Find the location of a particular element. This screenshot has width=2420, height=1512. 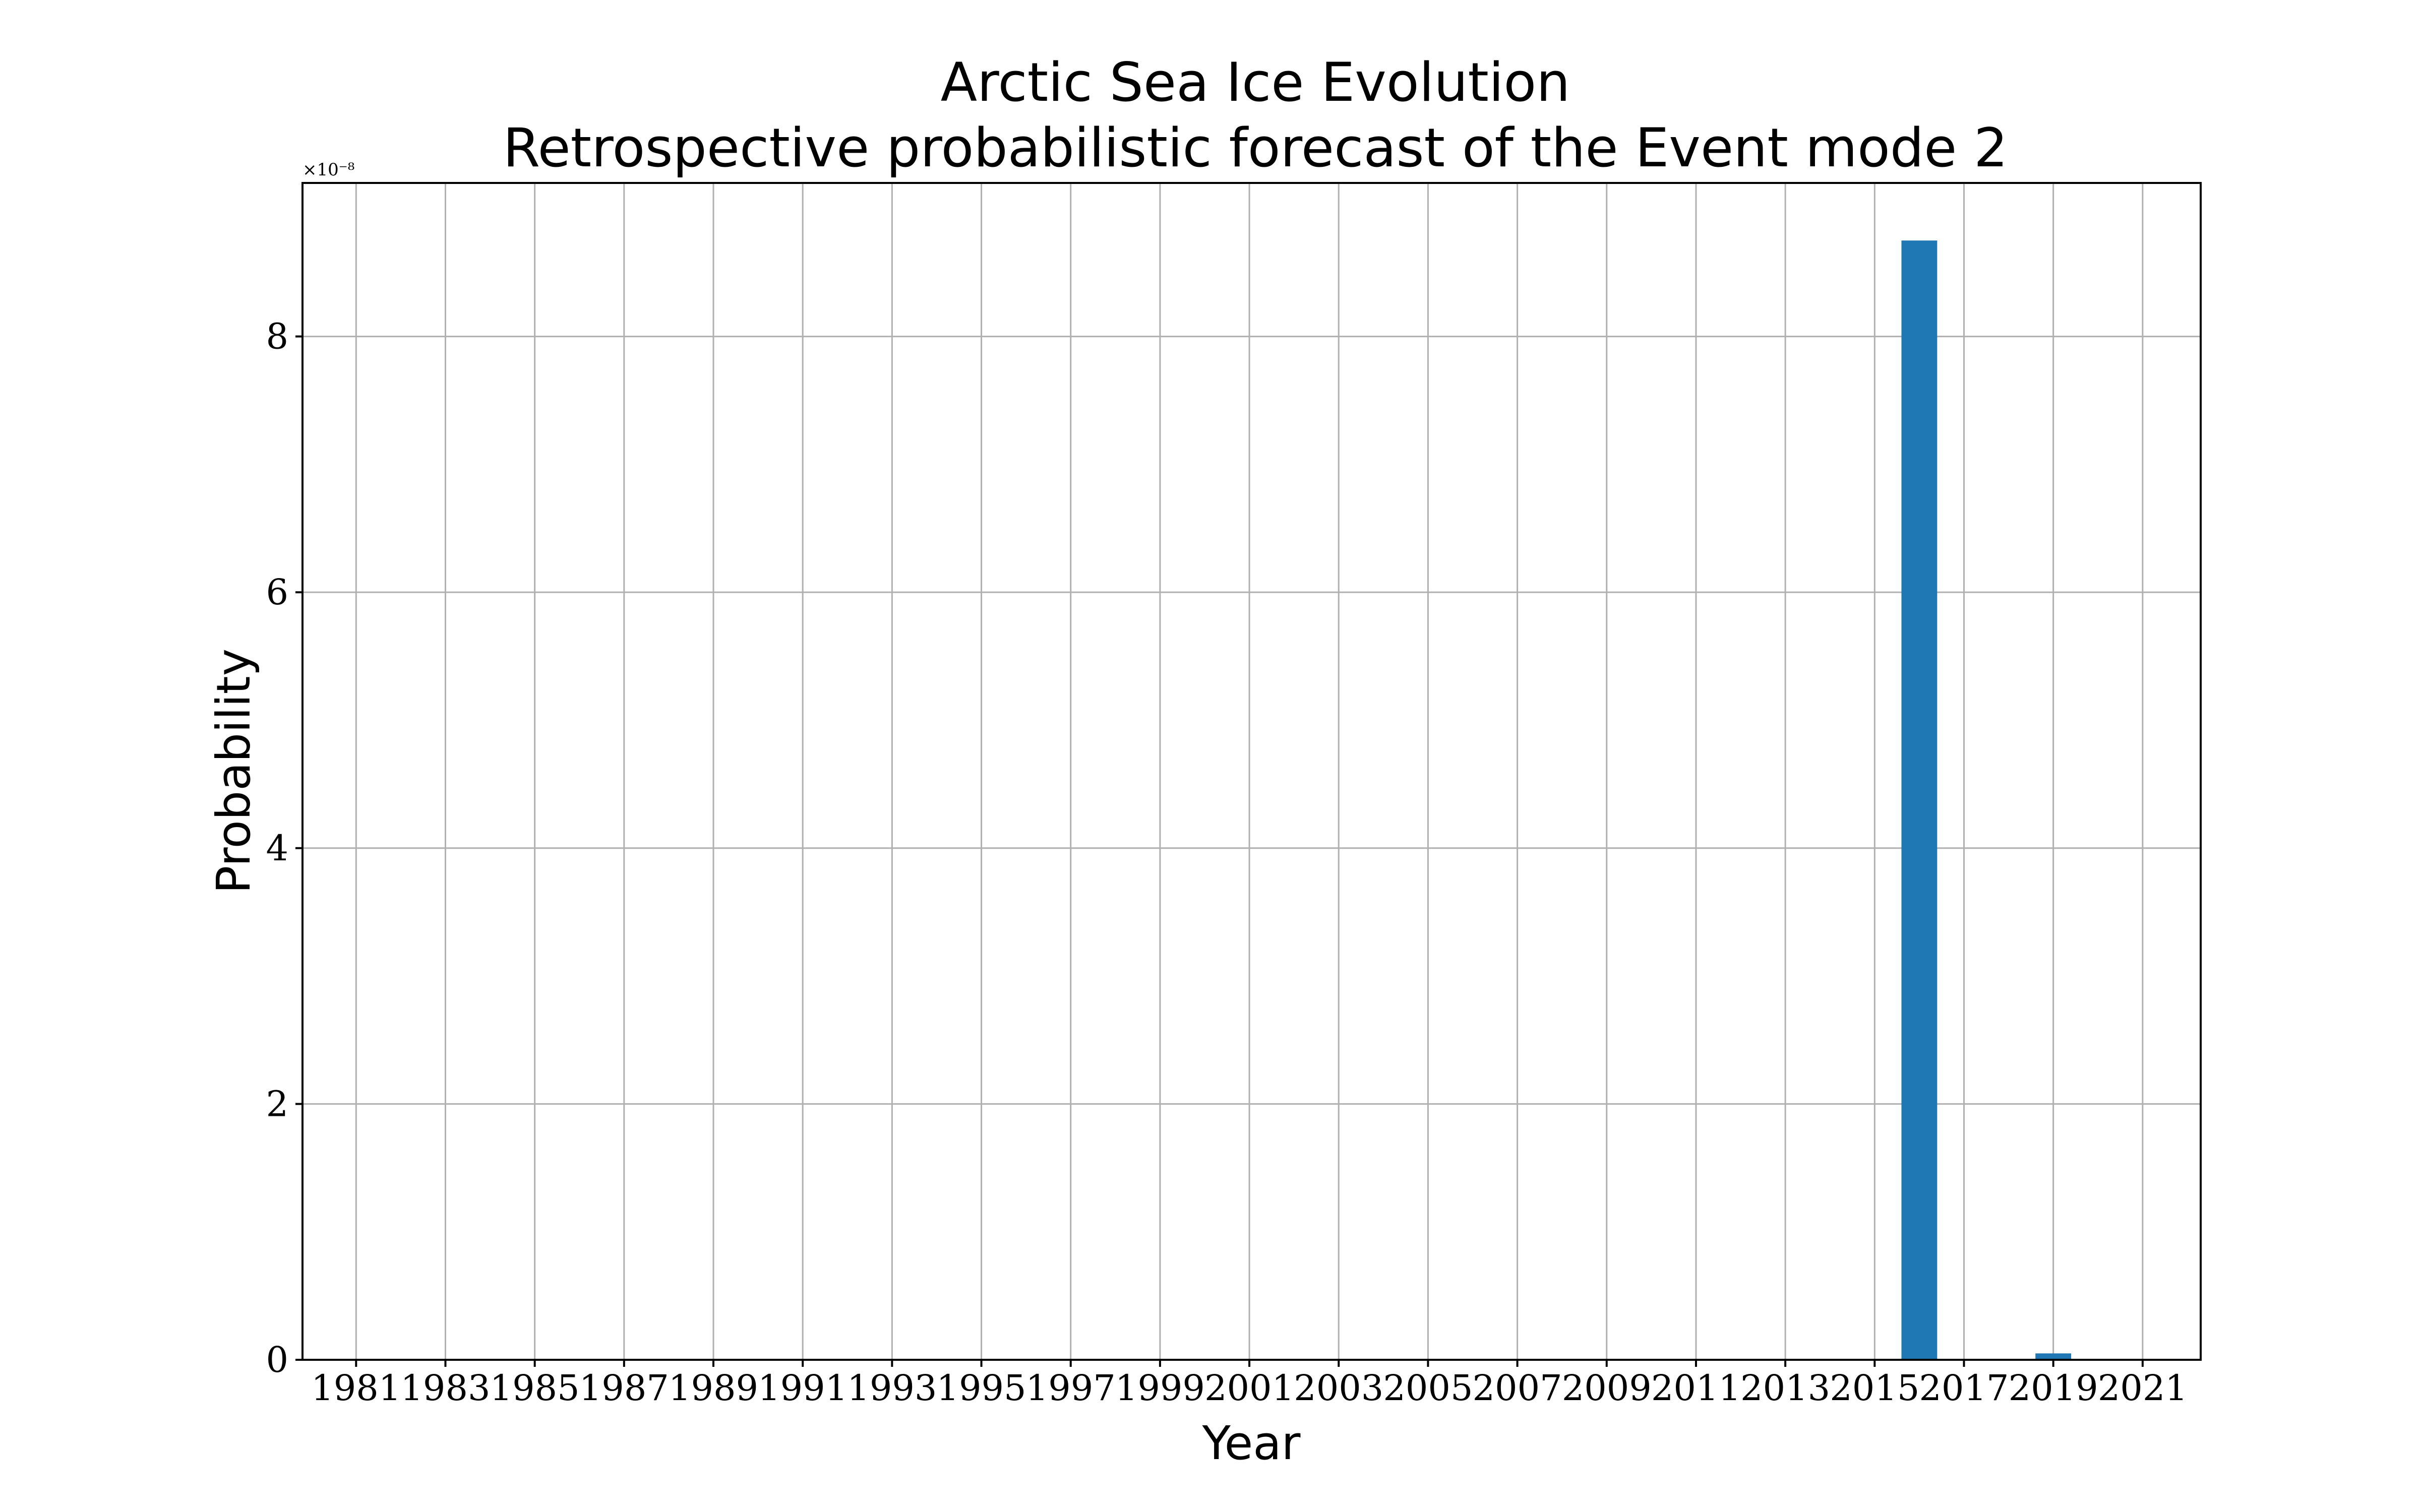

x-tick-label-1993: 1993 is located at coordinates (892, 1388).